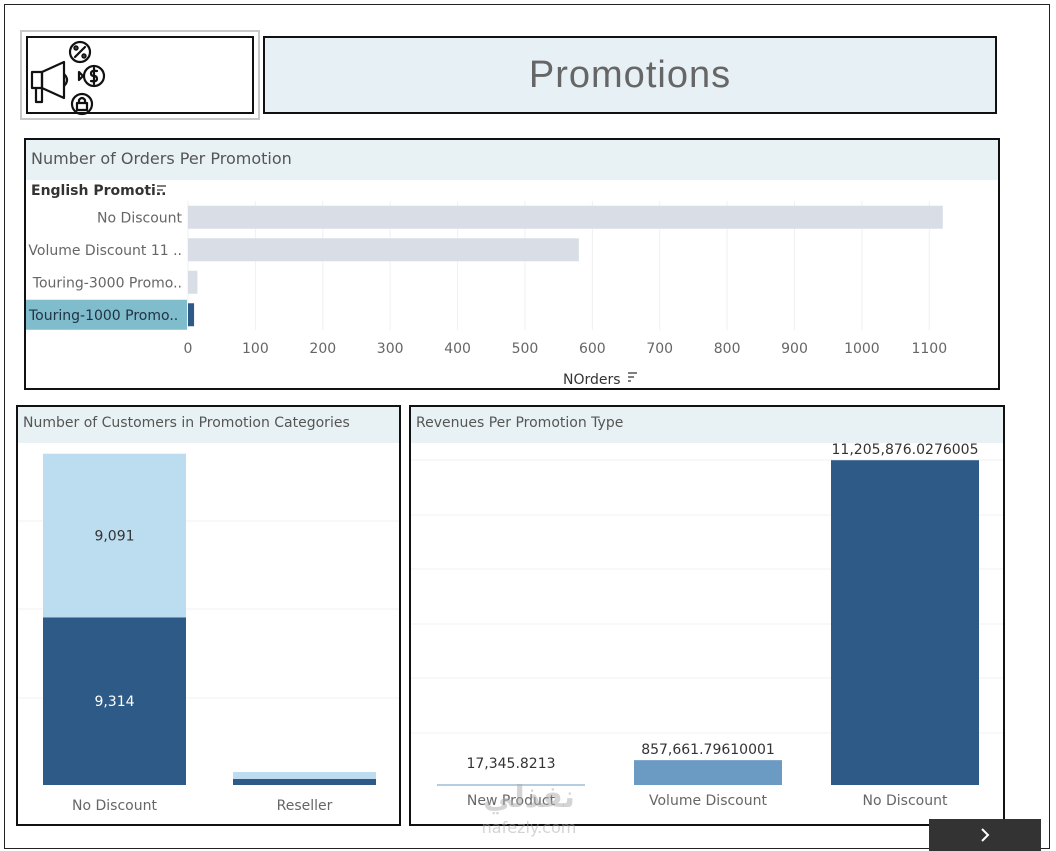 The width and height of the screenshot is (1056, 851). Describe the element at coordinates (707, 425) in the screenshot. I see `revenues-chart-title: Revenues Per Promotion Type` at that location.